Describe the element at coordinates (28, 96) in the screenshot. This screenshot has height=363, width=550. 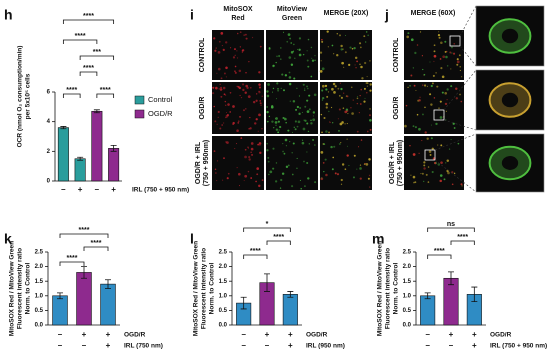
I see `y-axis-label: per 5x10⁵ cells` at that location.